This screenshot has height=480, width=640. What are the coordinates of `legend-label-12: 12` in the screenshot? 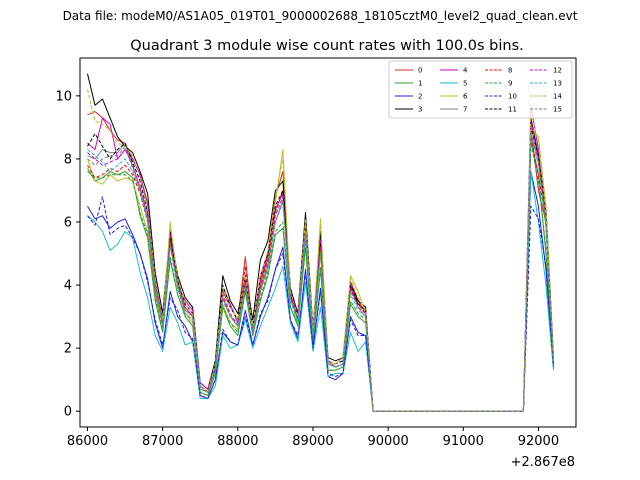 It's located at (557, 71).